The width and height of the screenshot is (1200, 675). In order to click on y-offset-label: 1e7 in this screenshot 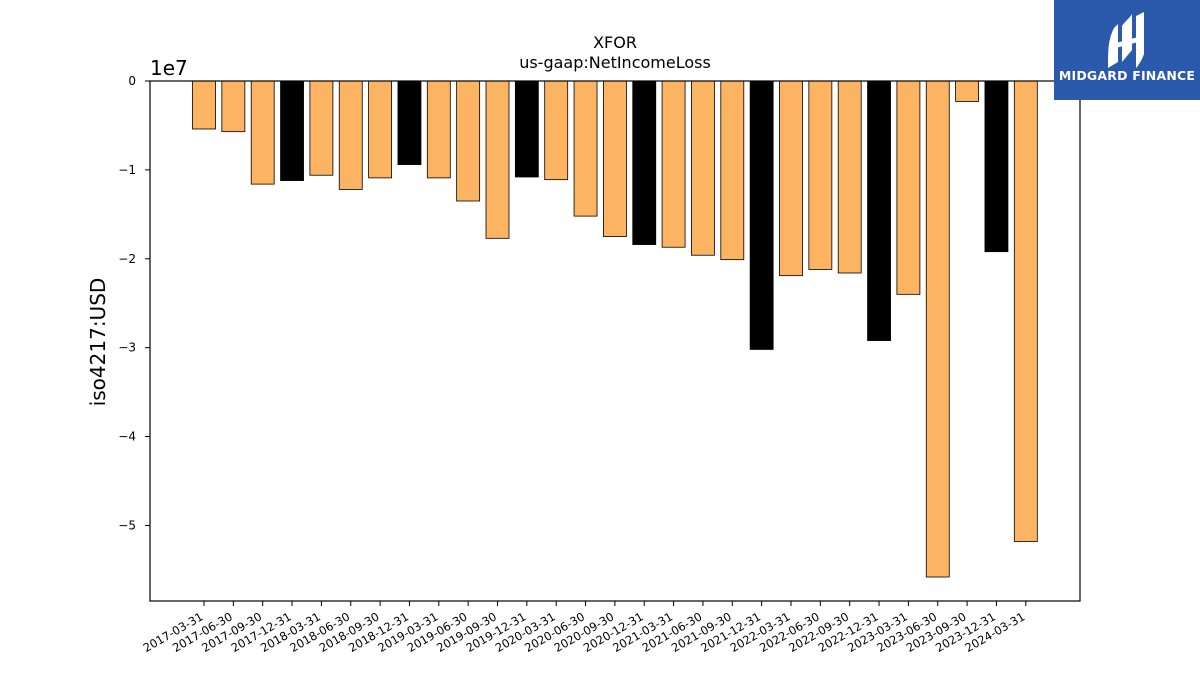, I will do `click(169, 68)`.